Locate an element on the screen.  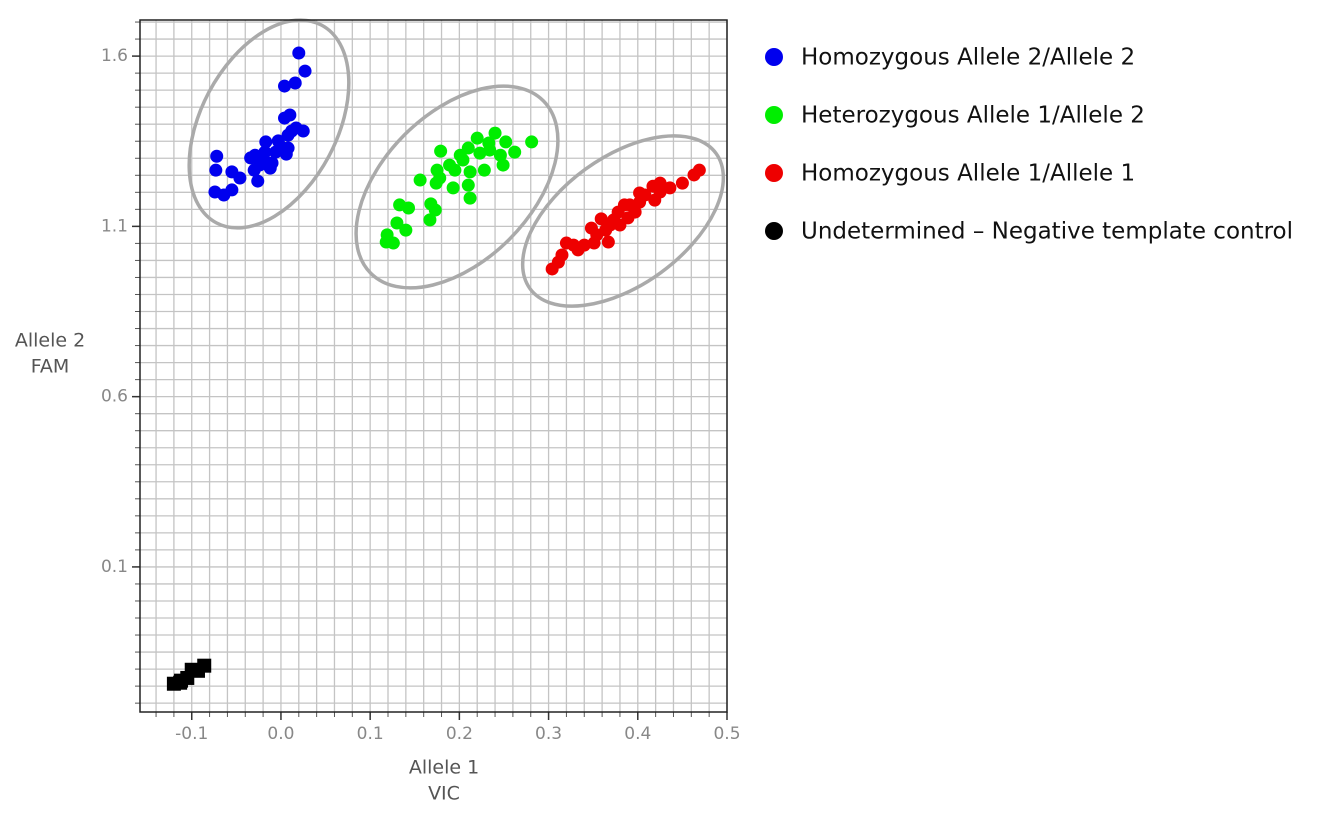
x-tick-label: 0.0 is located at coordinates (280, 734).